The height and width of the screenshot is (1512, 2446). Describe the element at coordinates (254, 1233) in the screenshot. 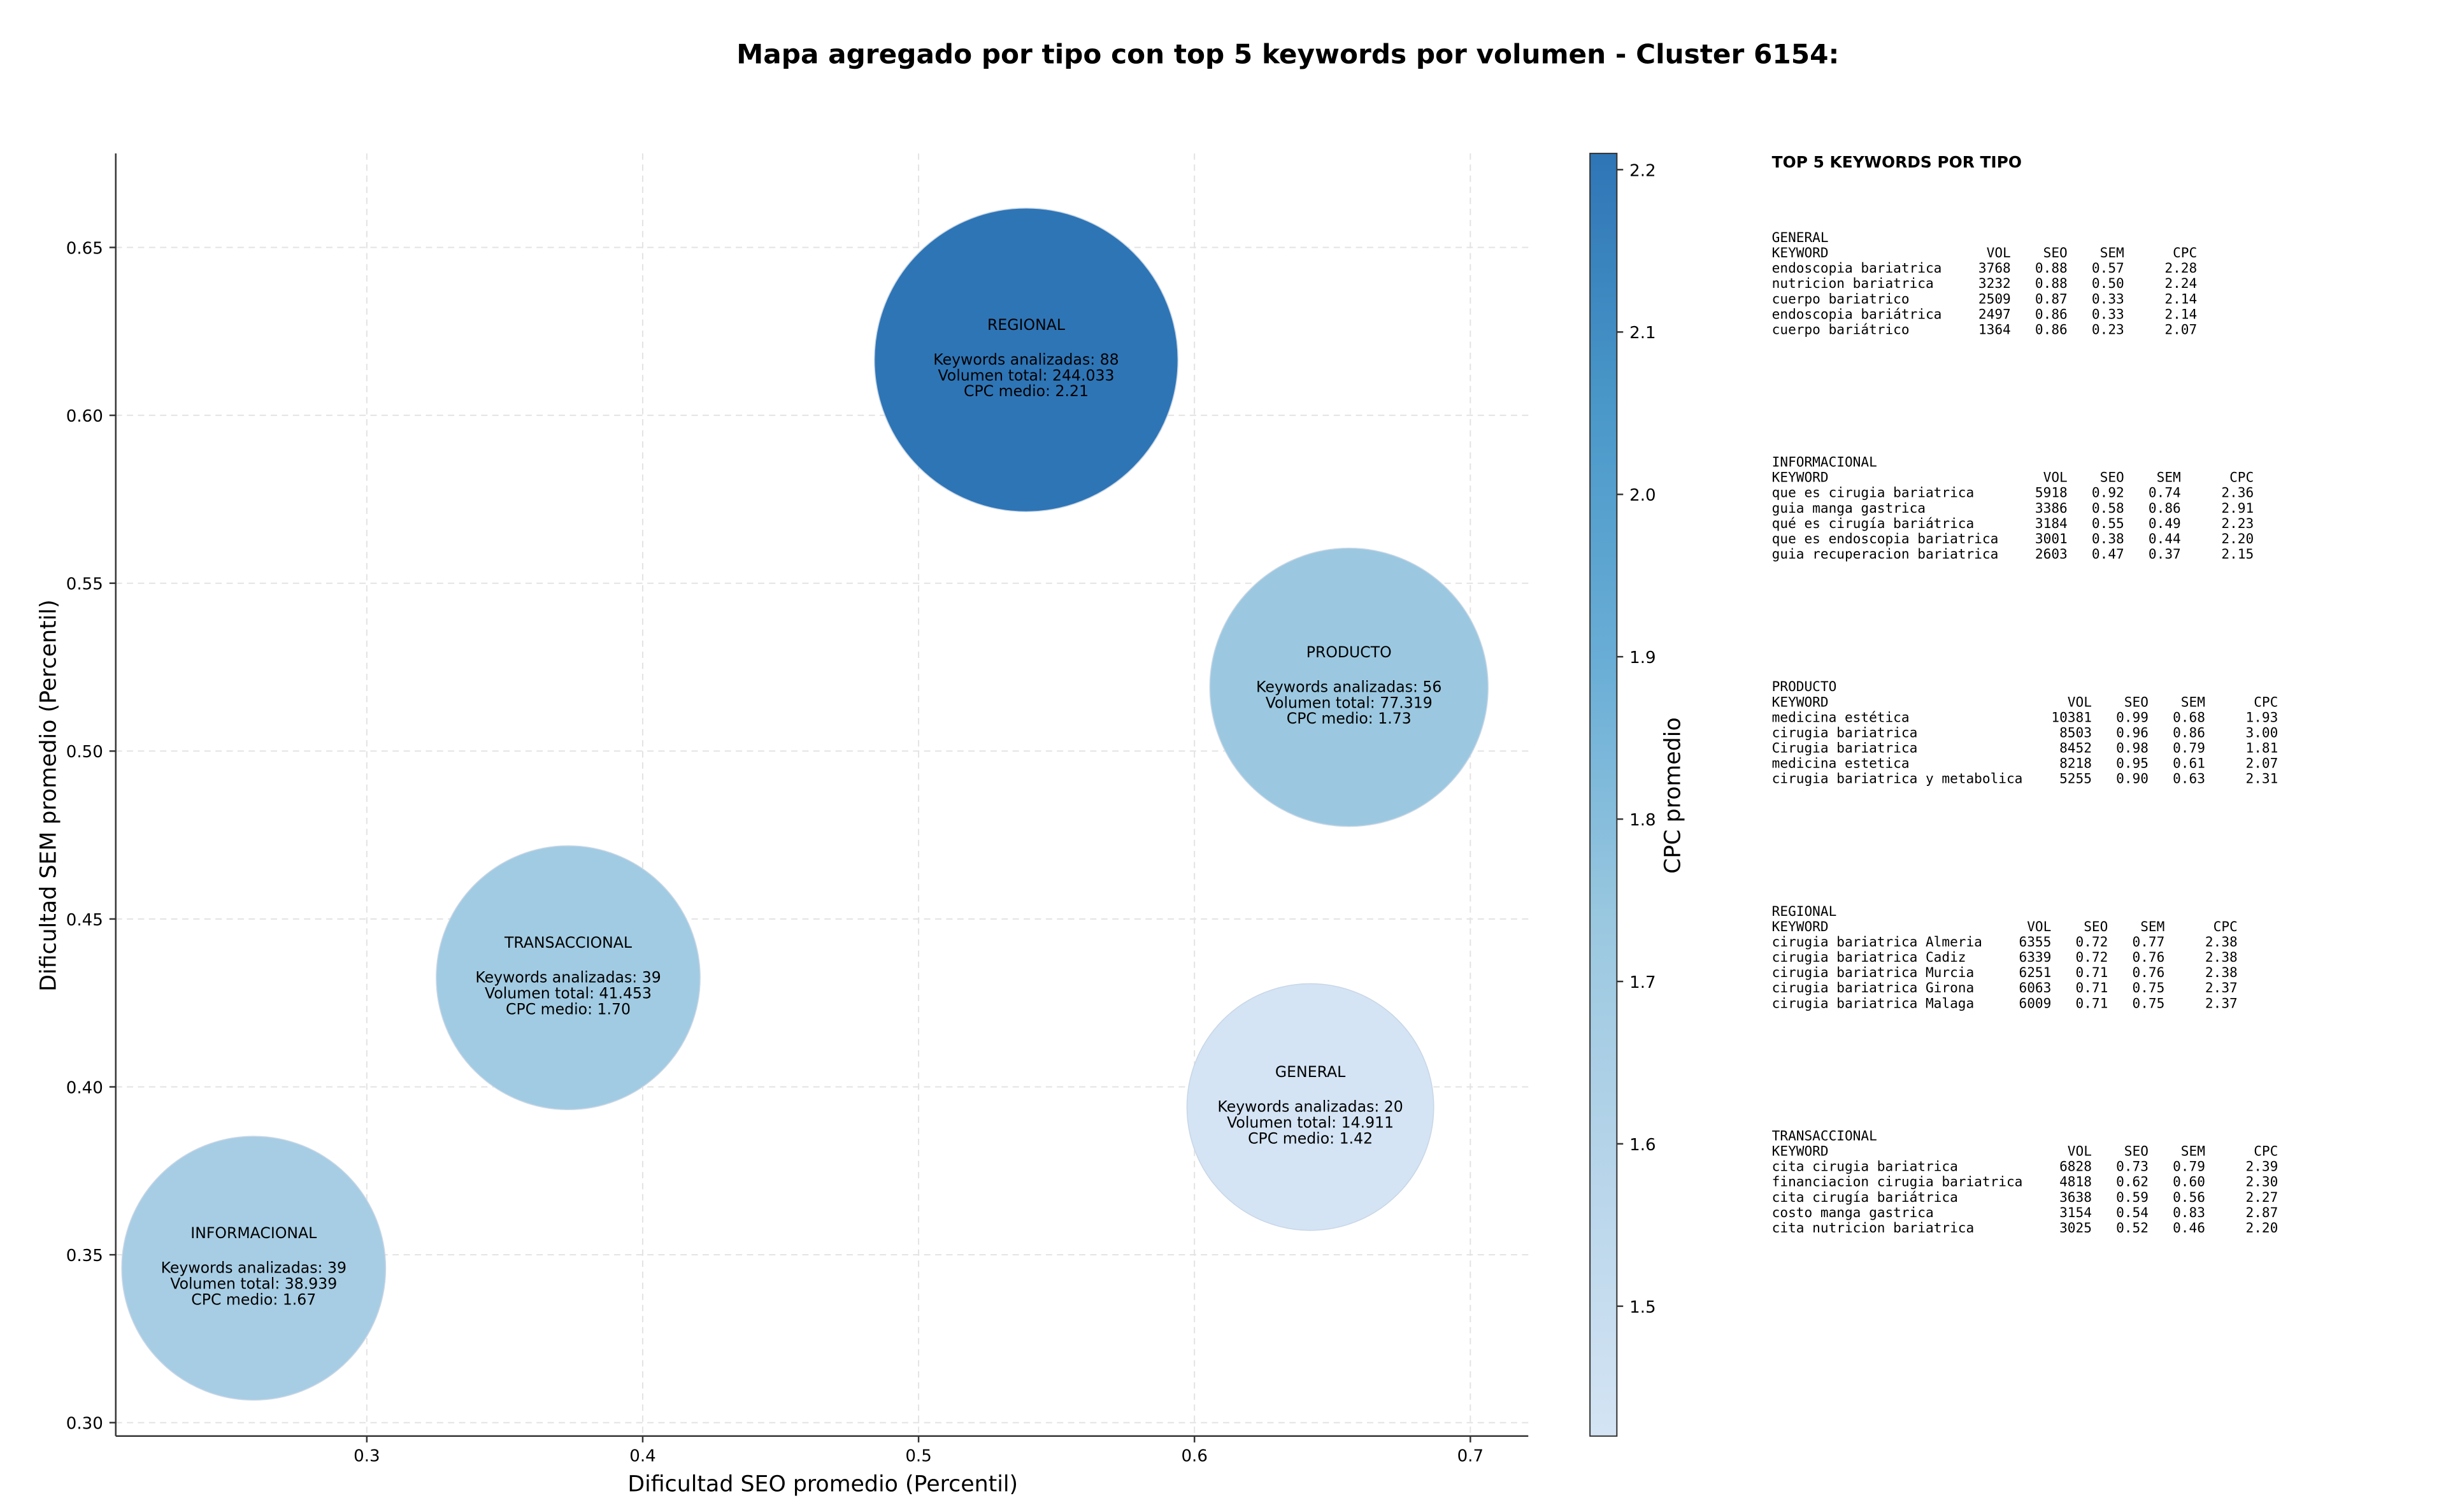

I see `bubble-name: INFORMACIONAL` at that location.